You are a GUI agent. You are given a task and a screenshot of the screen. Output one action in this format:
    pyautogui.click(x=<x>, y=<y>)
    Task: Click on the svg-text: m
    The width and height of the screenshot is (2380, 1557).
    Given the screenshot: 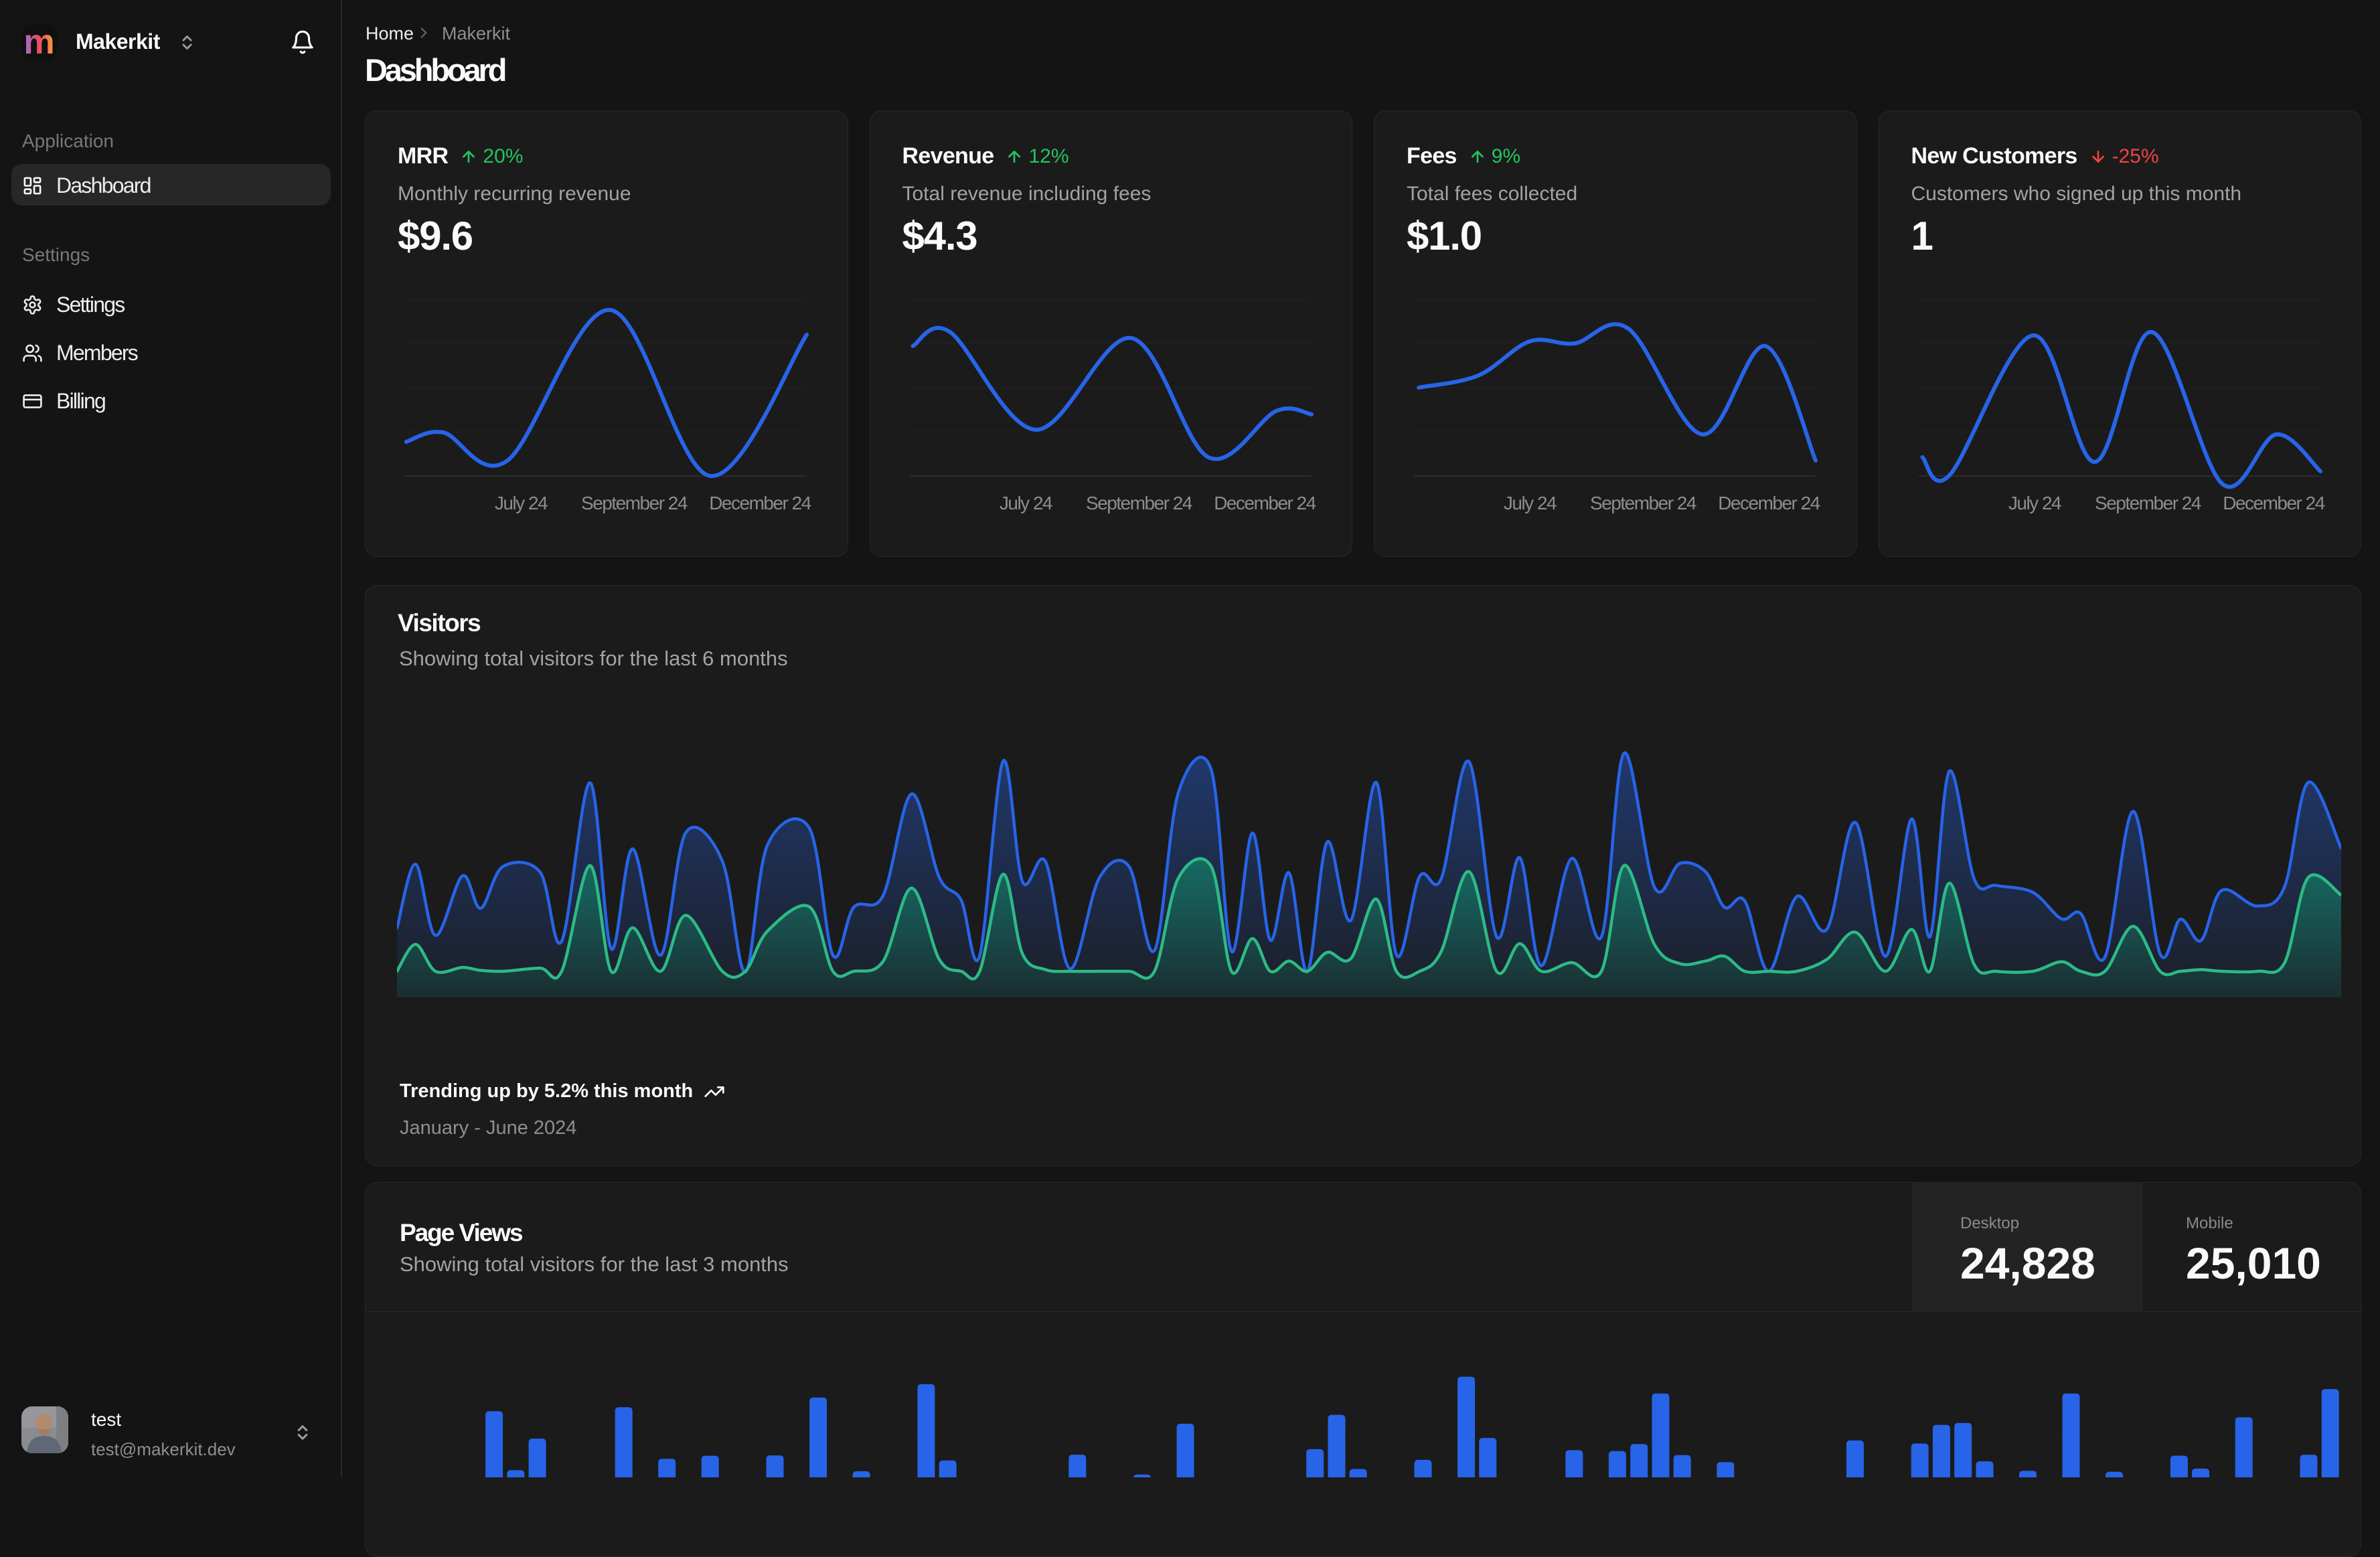 What is the action you would take?
    pyautogui.click(x=38, y=42)
    